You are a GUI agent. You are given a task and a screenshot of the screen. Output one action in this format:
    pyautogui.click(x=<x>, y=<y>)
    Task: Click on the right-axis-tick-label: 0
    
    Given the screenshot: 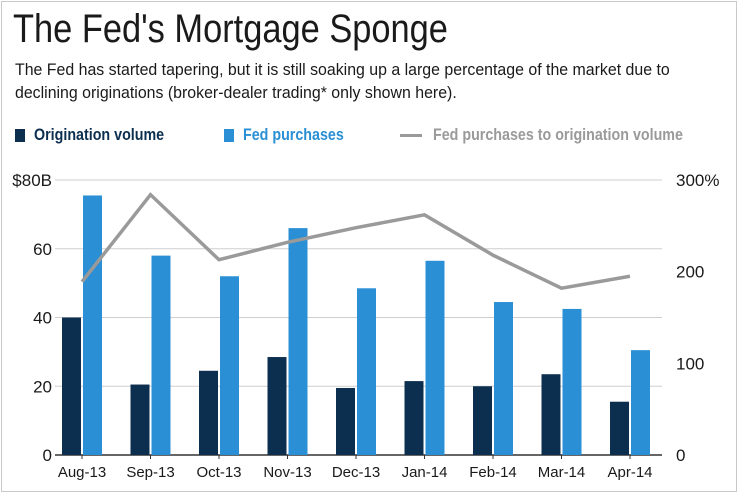 What is the action you would take?
    pyautogui.click(x=680, y=455)
    